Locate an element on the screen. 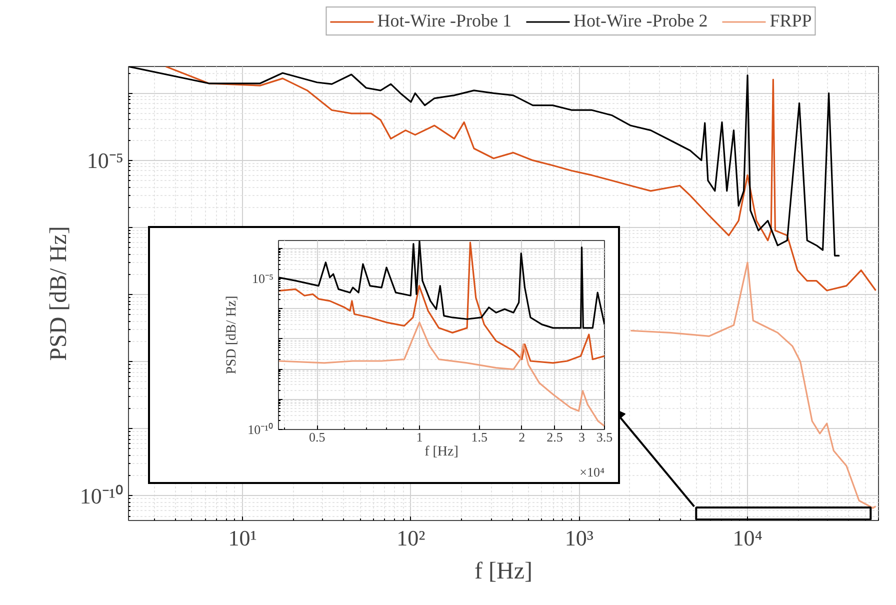 The image size is (896, 605). legend-label: Hot-Wire -Probe 2 is located at coordinates (640, 21).